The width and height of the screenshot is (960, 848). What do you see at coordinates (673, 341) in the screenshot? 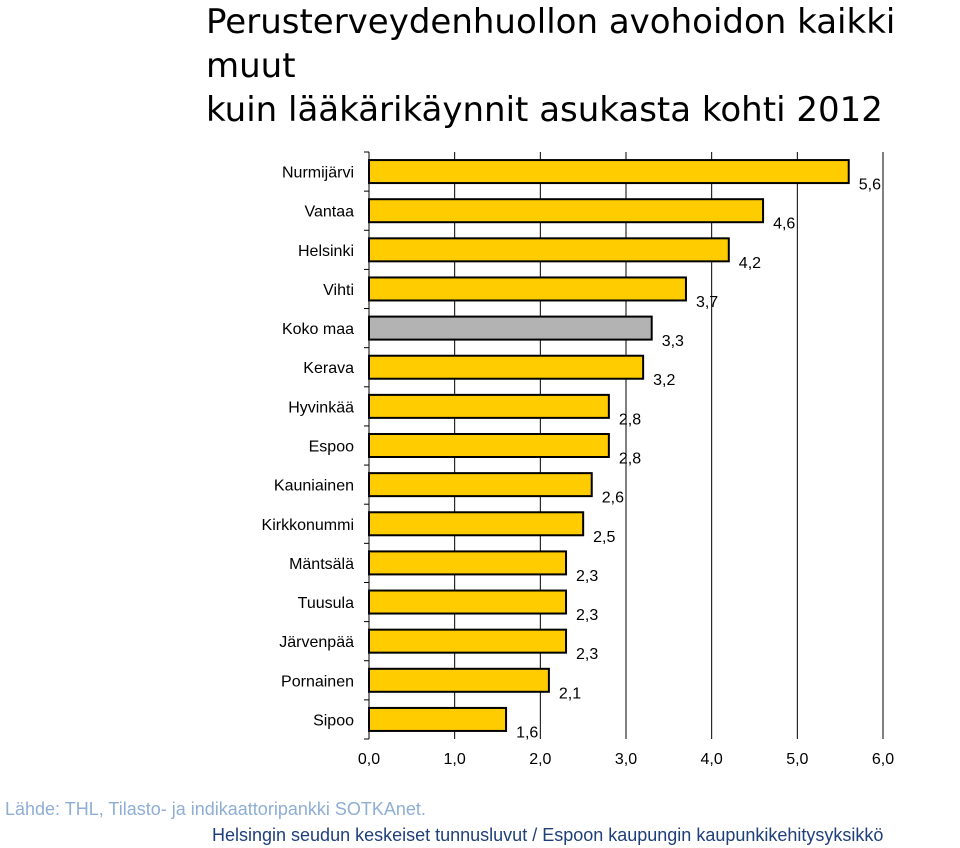
I see `value-label: 3,3` at bounding box center [673, 341].